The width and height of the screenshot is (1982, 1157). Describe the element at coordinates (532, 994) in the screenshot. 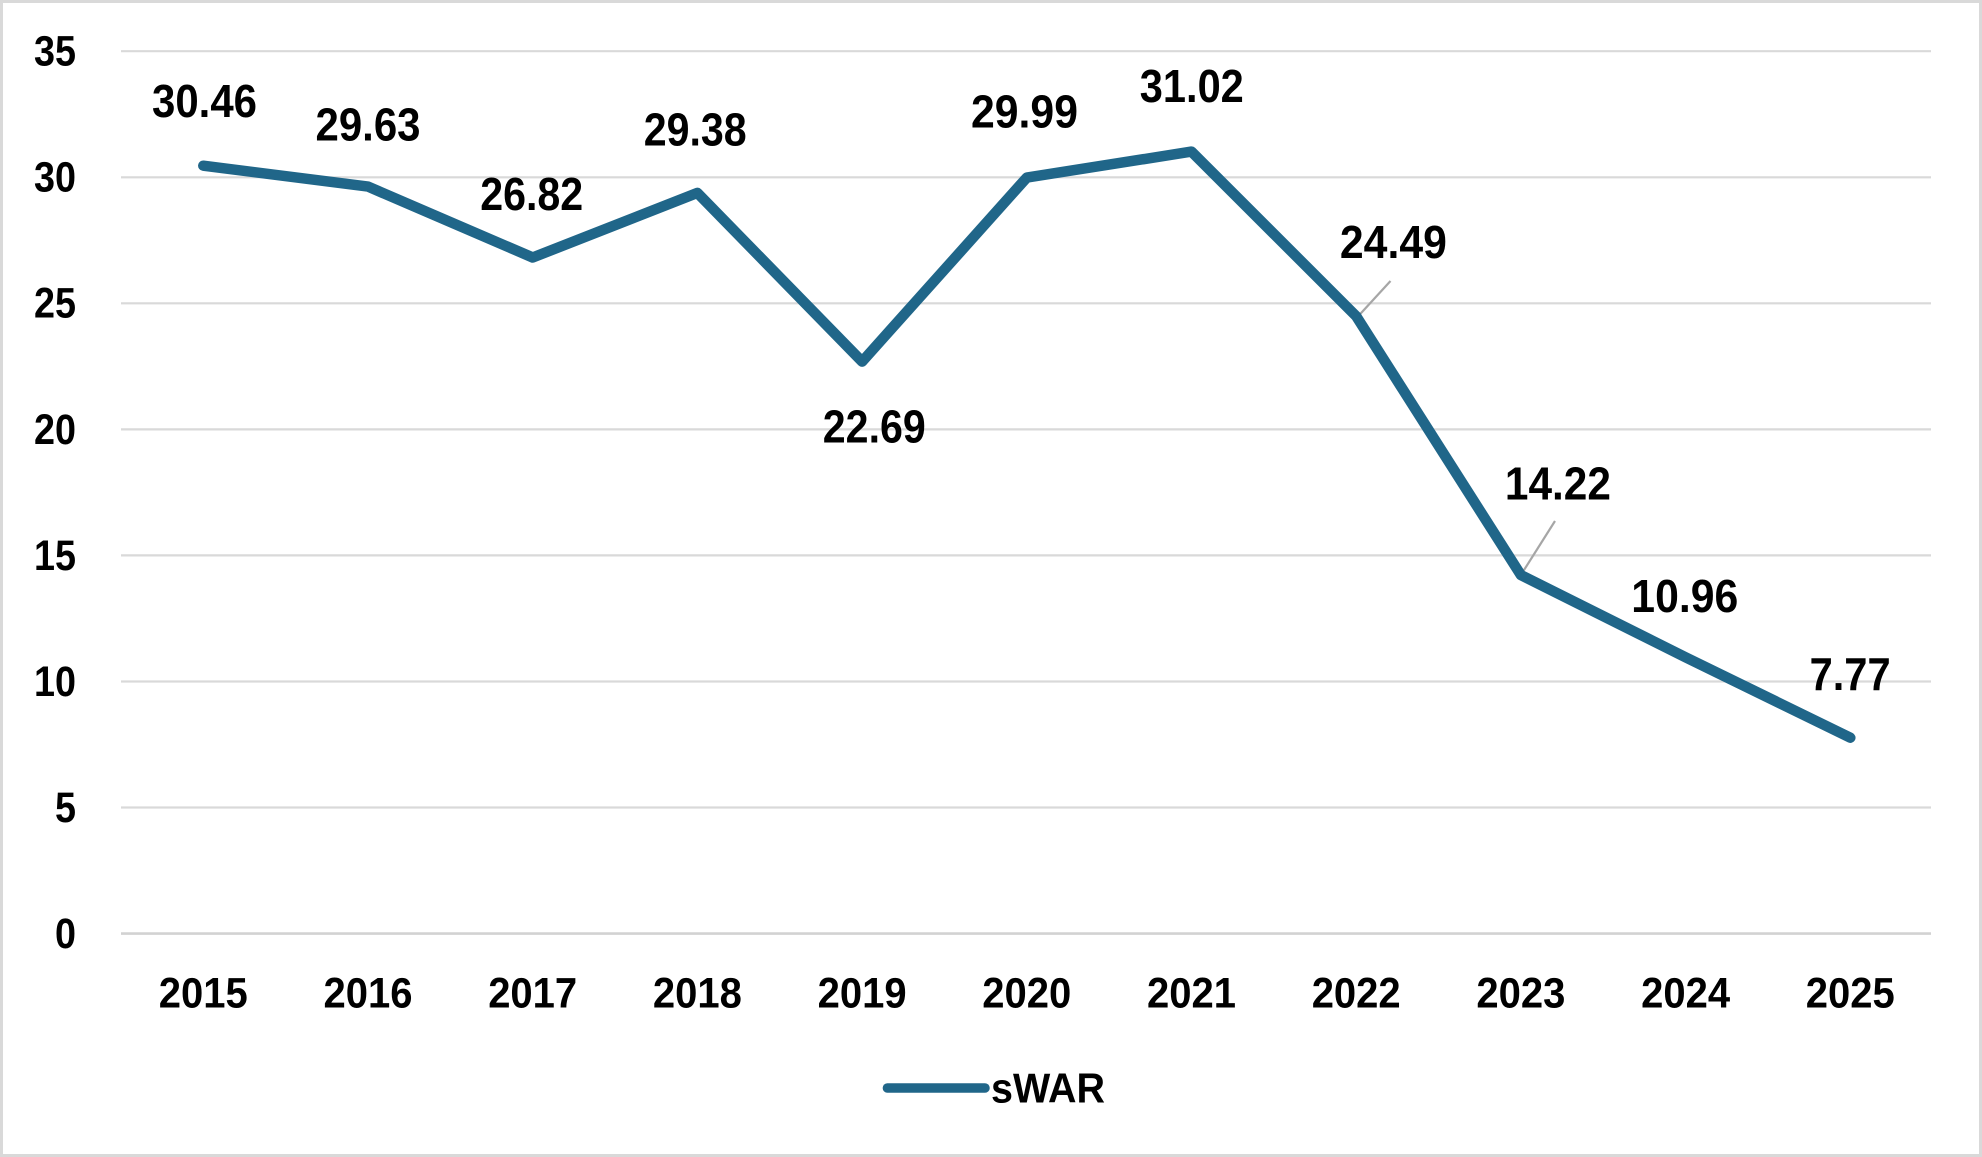

I see `svg-text: 2017` at that location.